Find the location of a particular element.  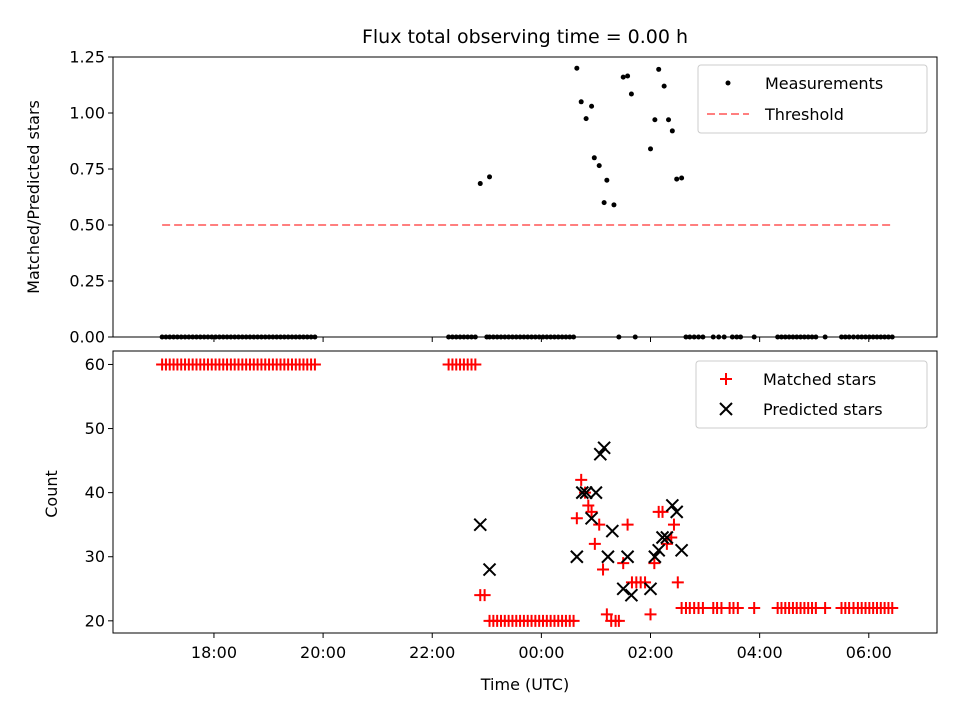

legend-measurements-label: Measurements is located at coordinates (824, 83).